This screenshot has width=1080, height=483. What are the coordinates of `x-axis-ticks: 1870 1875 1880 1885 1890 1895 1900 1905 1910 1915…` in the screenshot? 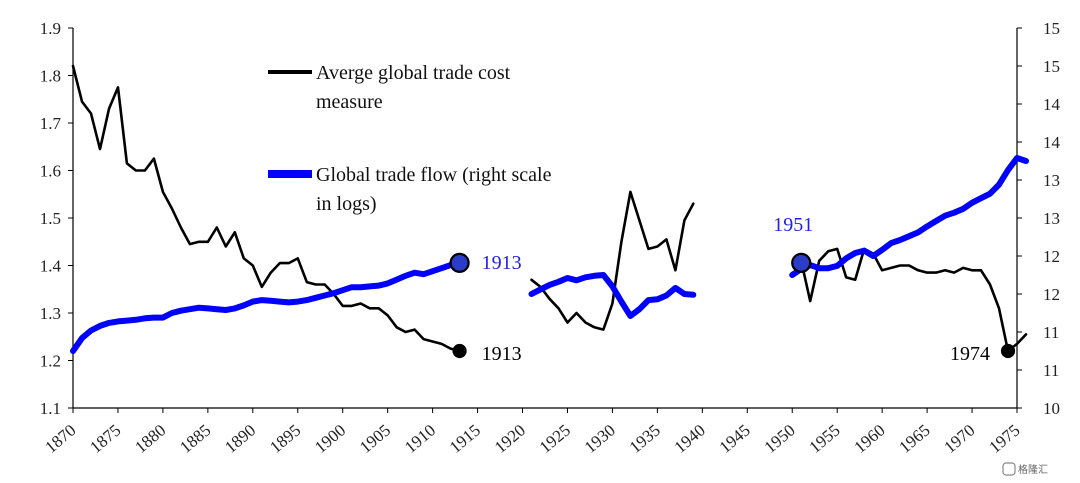 It's located at (532, 432).